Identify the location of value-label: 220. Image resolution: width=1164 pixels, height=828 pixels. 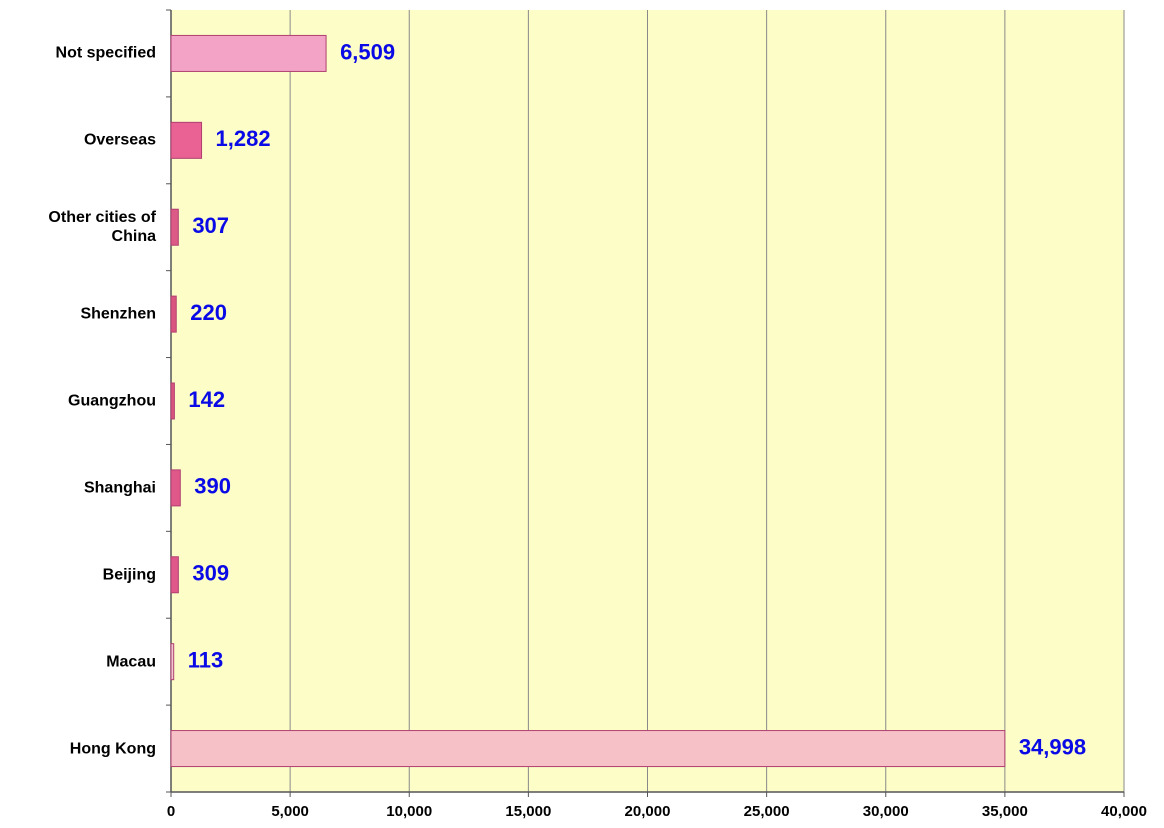
(208, 312).